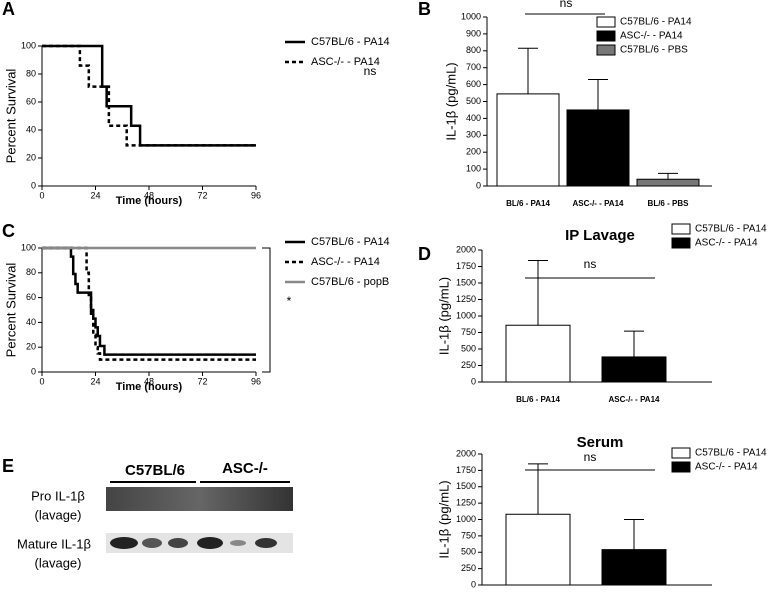 This screenshot has width=777, height=597. I want to click on y-tick-label: 300, so click(473, 135).